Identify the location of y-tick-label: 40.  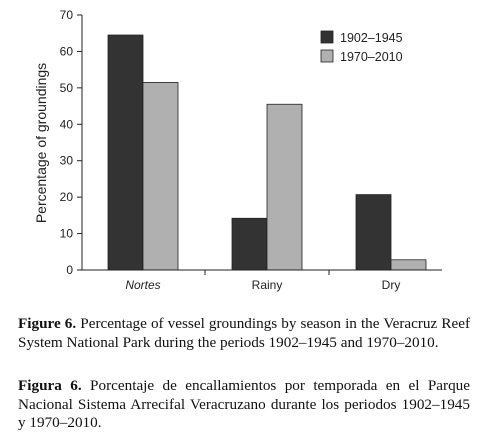
(67, 124).